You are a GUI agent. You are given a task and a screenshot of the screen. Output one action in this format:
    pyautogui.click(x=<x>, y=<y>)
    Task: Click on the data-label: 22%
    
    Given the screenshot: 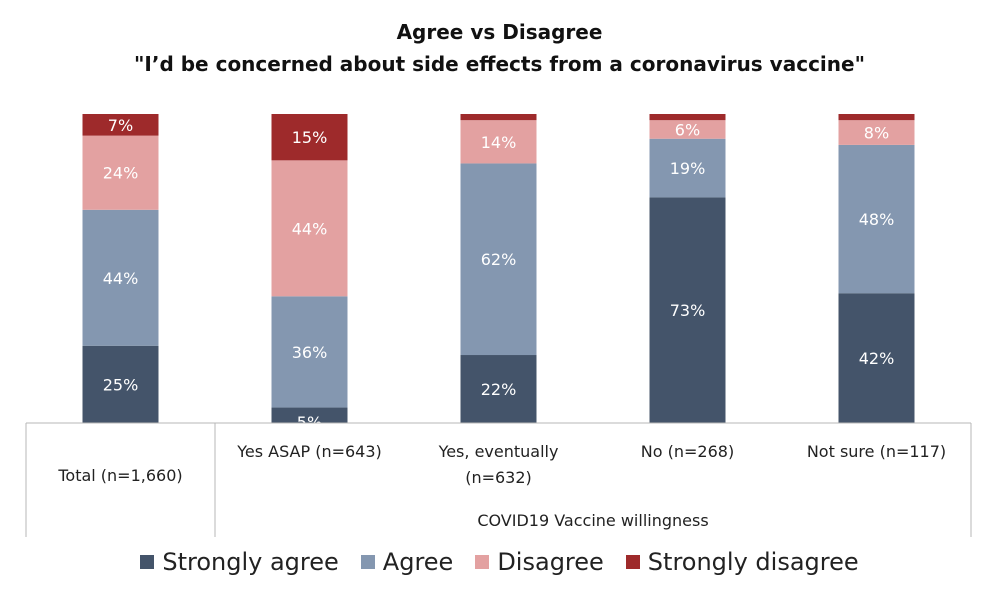 What is the action you would take?
    pyautogui.click(x=499, y=389)
    